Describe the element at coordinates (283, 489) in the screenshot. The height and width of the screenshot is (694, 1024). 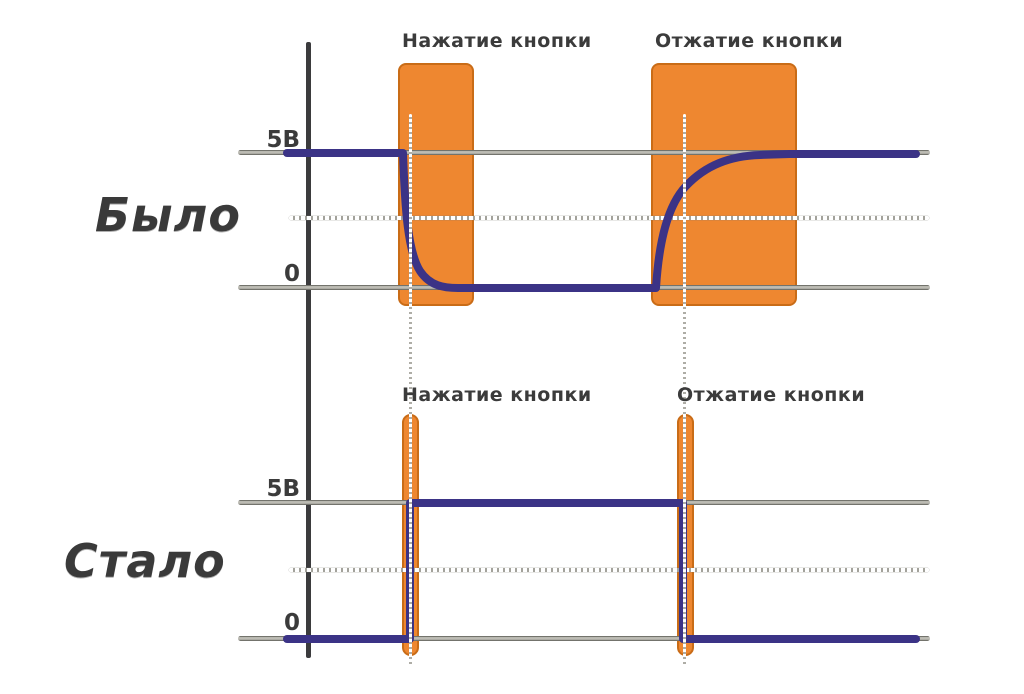
I see `after-level-high-label: 5В` at that location.